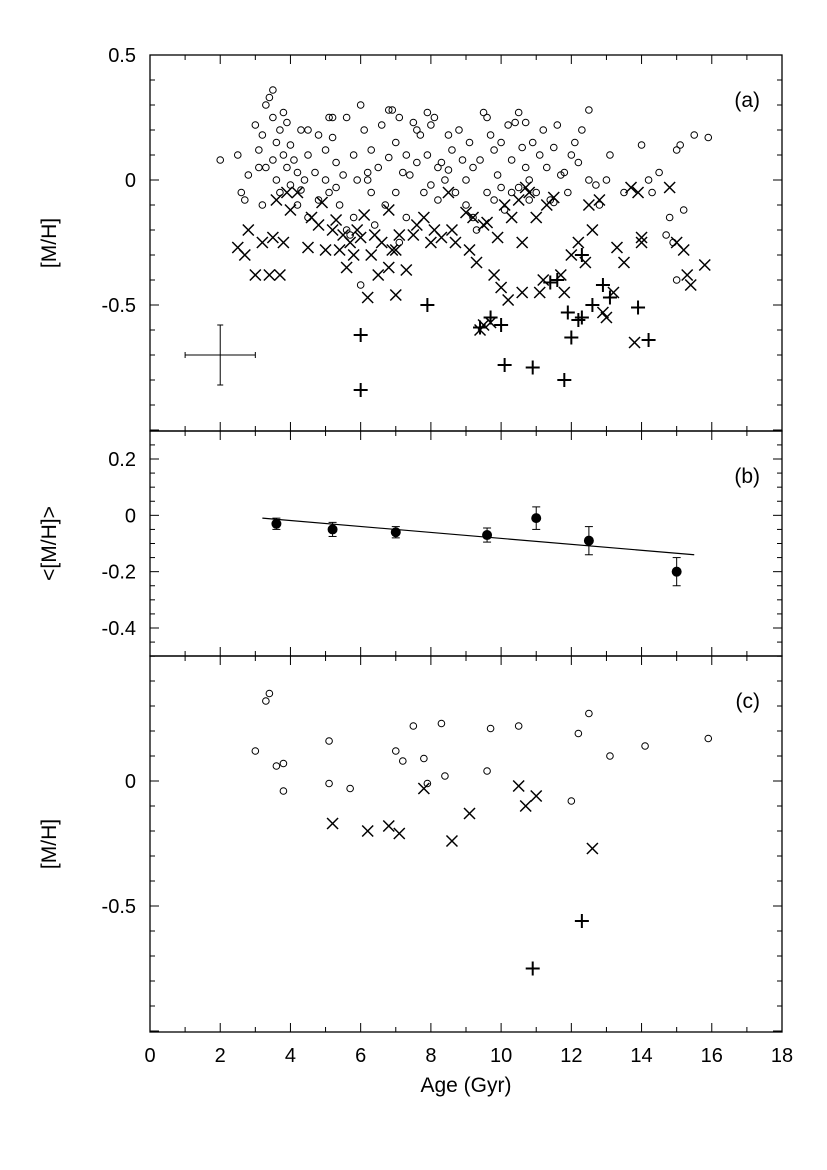 This screenshot has height=1170, width=827. I want to click on x-tick-label: 18, so click(782, 1056).